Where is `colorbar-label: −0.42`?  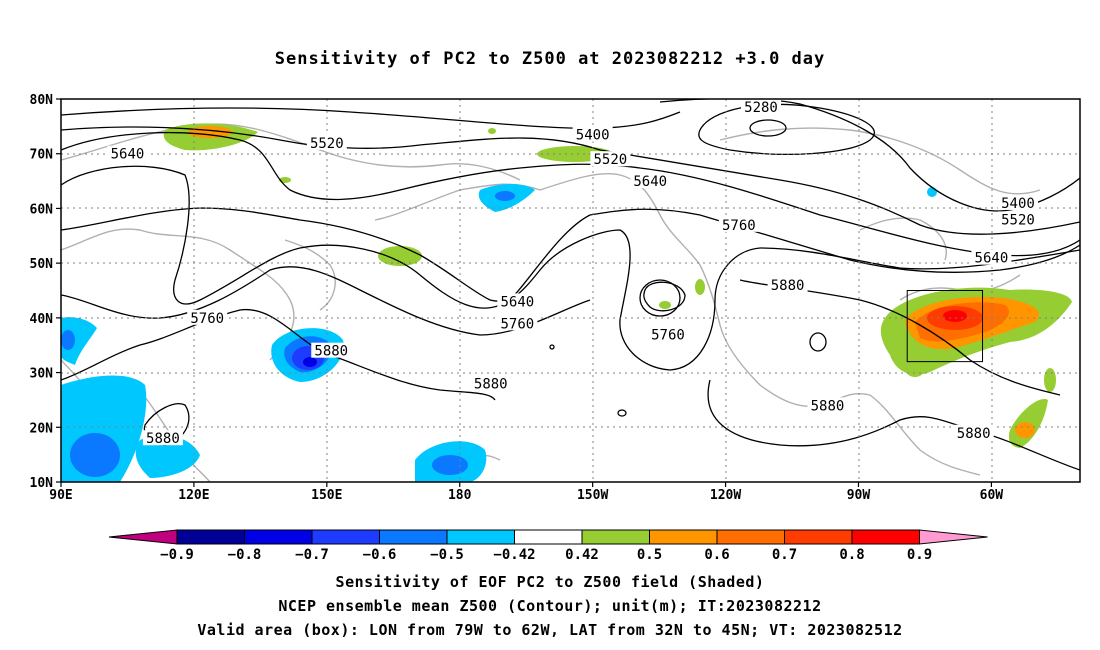 colorbar-label: −0.42 is located at coordinates (514, 555).